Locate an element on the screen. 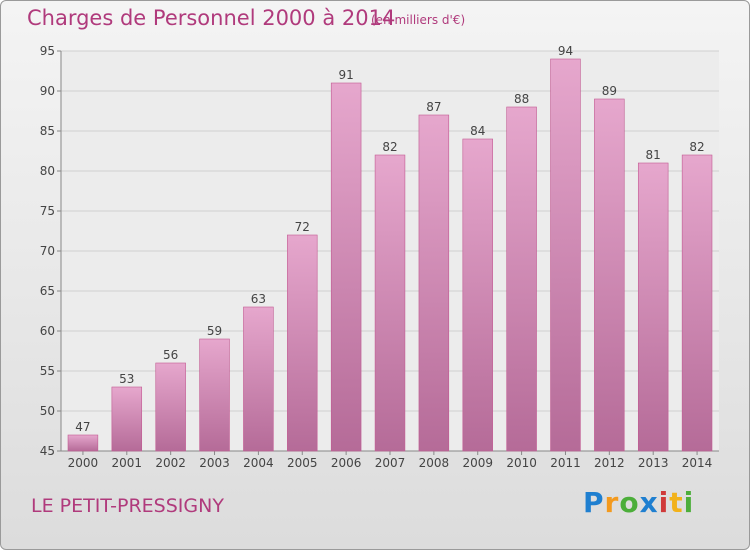 The width and height of the screenshot is (750, 550). bar-2004 is located at coordinates (258, 379).